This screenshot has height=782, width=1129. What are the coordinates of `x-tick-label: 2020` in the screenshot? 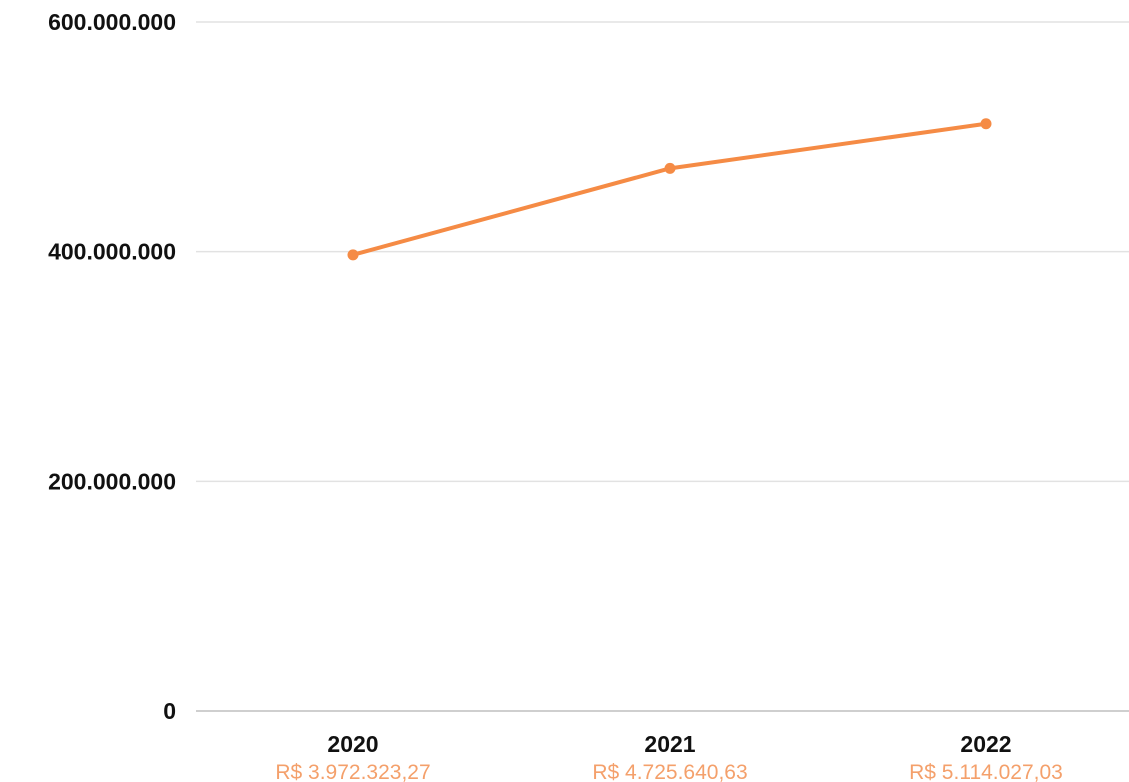 It's located at (352, 744).